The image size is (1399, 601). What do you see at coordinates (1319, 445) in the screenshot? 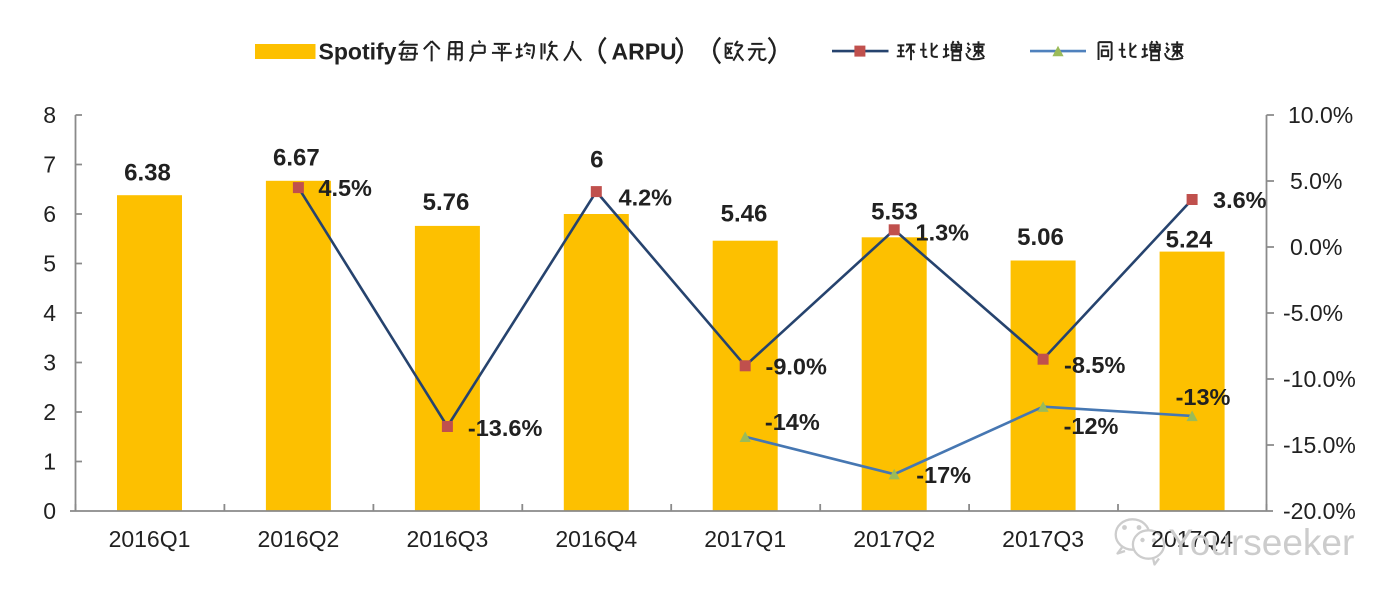
I see `svg-text: -15.0%` at bounding box center [1319, 445].